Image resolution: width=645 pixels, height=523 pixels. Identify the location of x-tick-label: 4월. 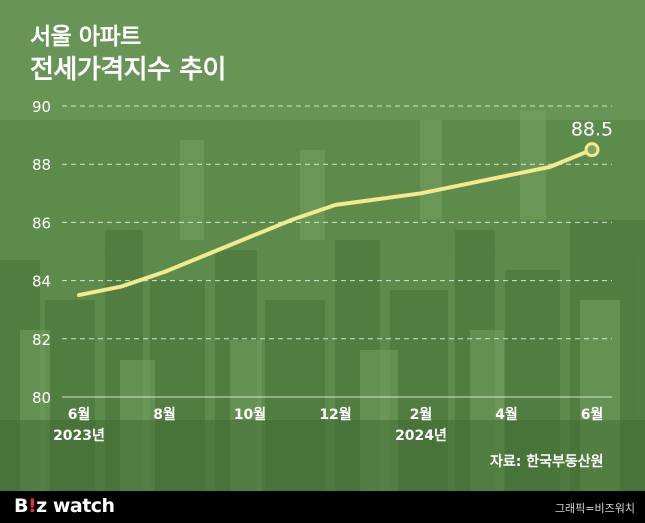
(506, 414).